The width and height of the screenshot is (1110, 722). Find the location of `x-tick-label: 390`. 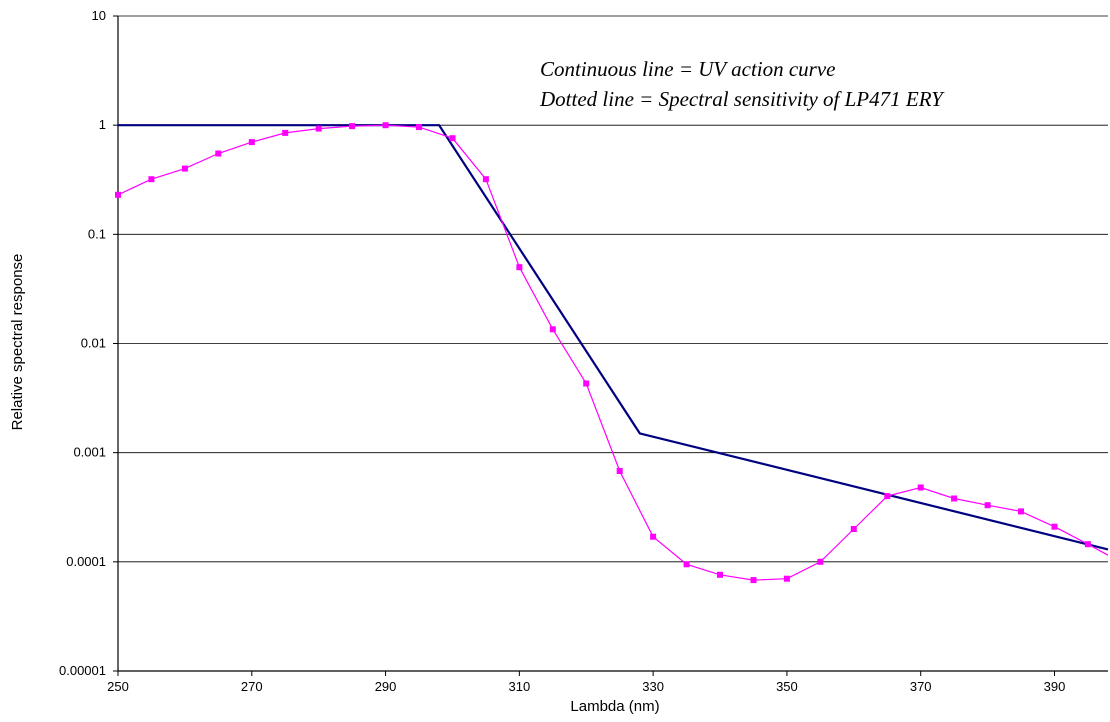

x-tick-label: 390 is located at coordinates (1055, 686).